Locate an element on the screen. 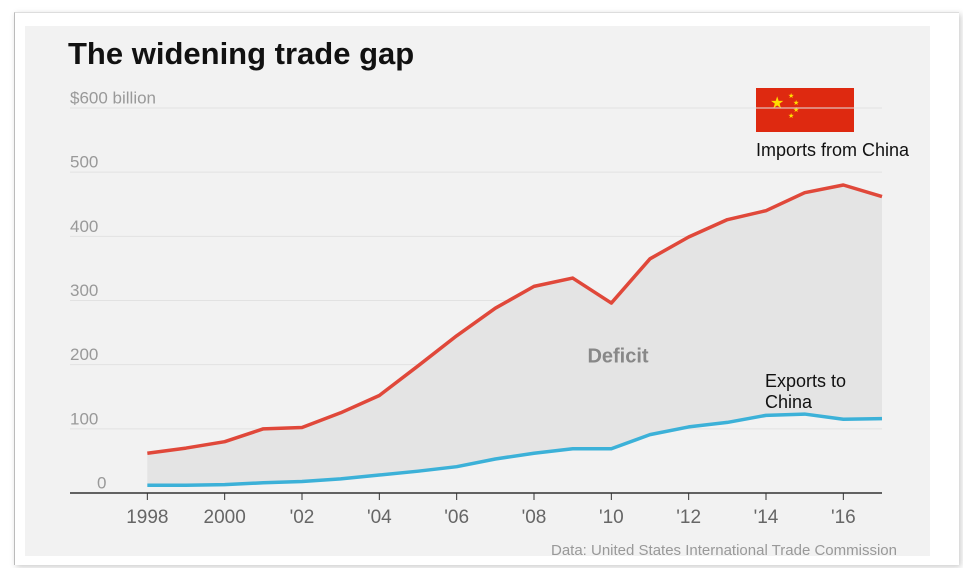  x-tick-label: '12 is located at coordinates (688, 517).